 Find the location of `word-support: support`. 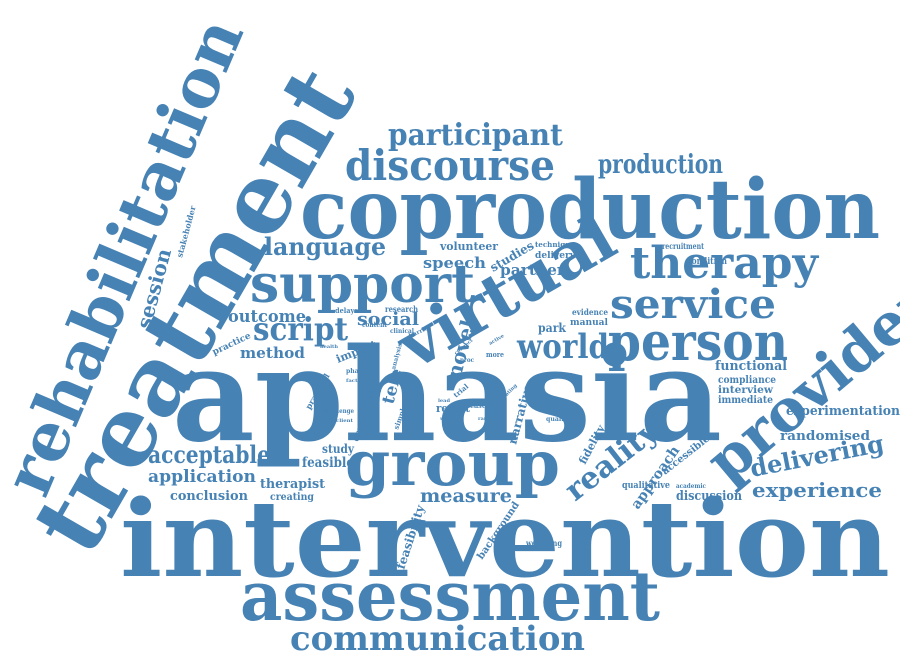

word-support: support is located at coordinates (362, 284).